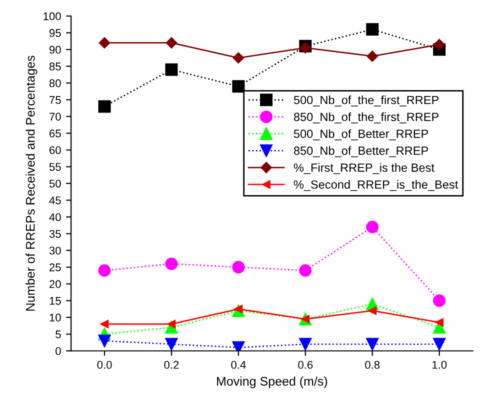 The height and width of the screenshot is (401, 480). I want to click on x-tick-label: 0.8, so click(372, 364).